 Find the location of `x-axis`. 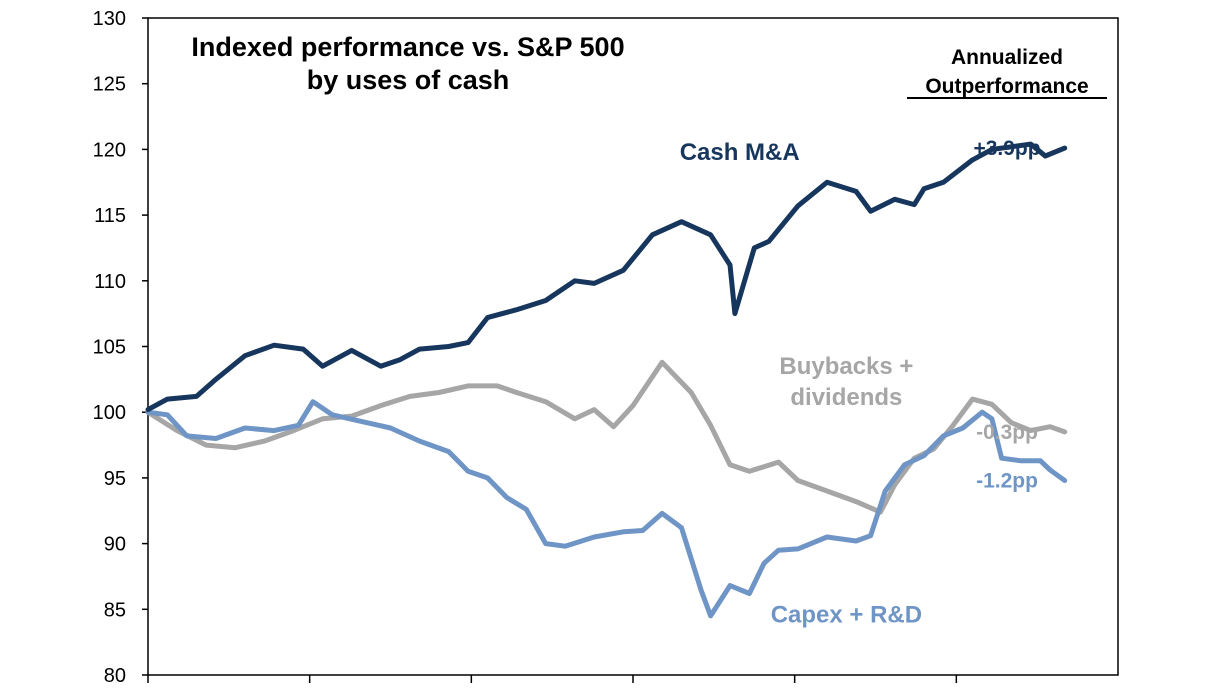

x-axis is located at coordinates (552, 679).